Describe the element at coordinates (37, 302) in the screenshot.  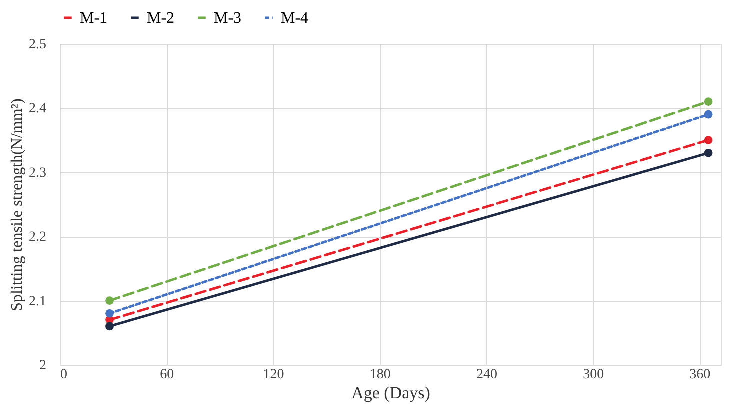
I see `y-tick-label: 2.1` at that location.